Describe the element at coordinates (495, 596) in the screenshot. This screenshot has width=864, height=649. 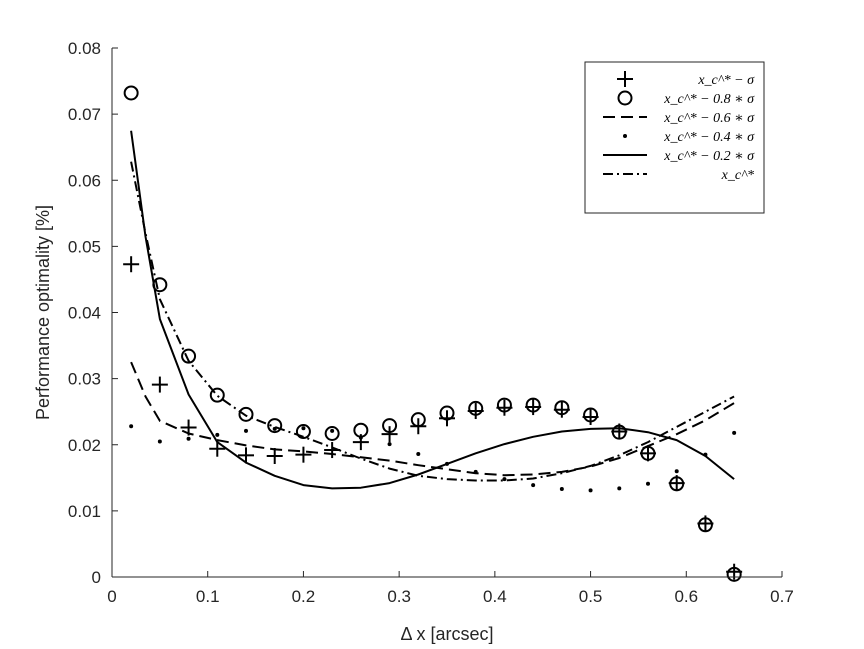
I see `x-tick-label: 0.4` at that location.